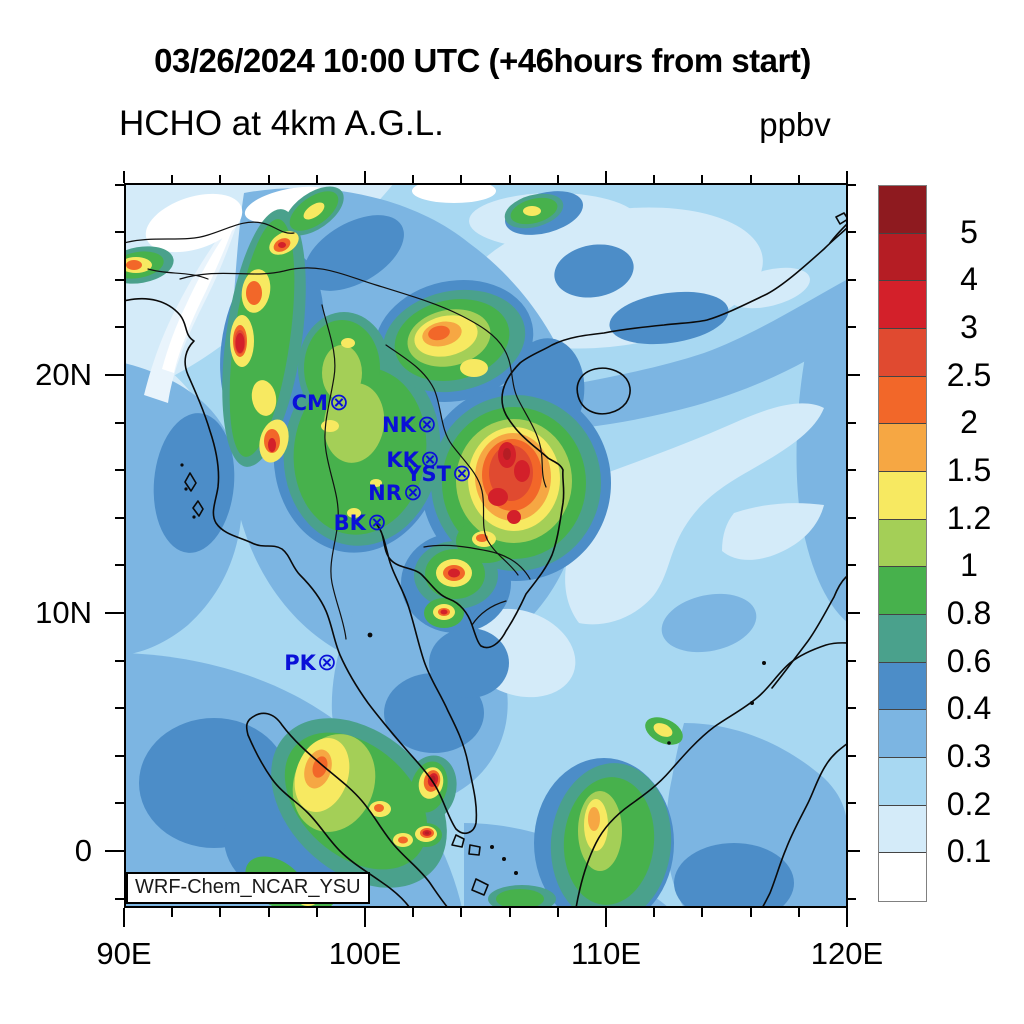 This screenshot has height=1024, width=1024. I want to click on colorbar-label-0.4: 0.4, so click(969, 708).